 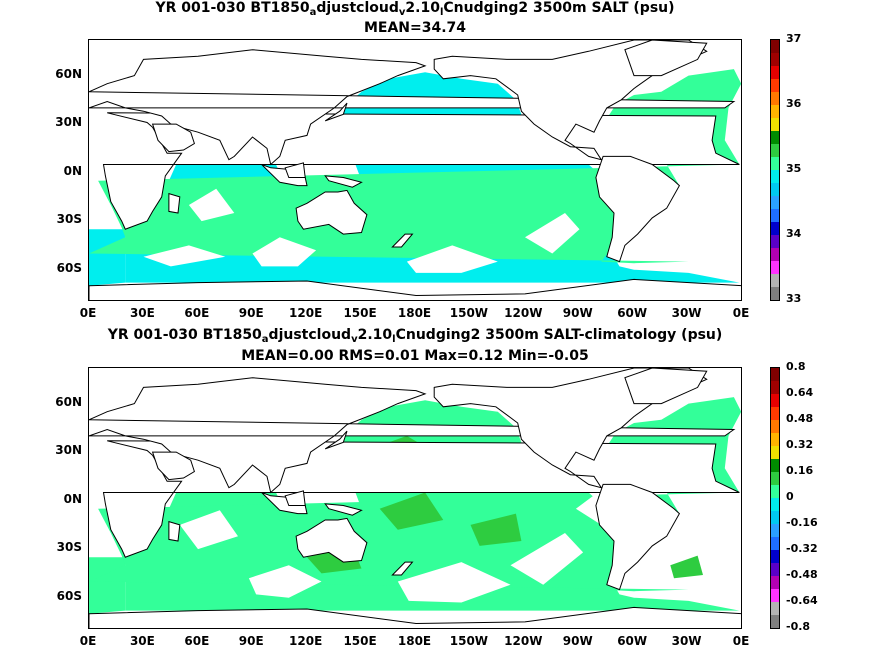 I want to click on colorbar-label: 0.8, so click(x=796, y=366).